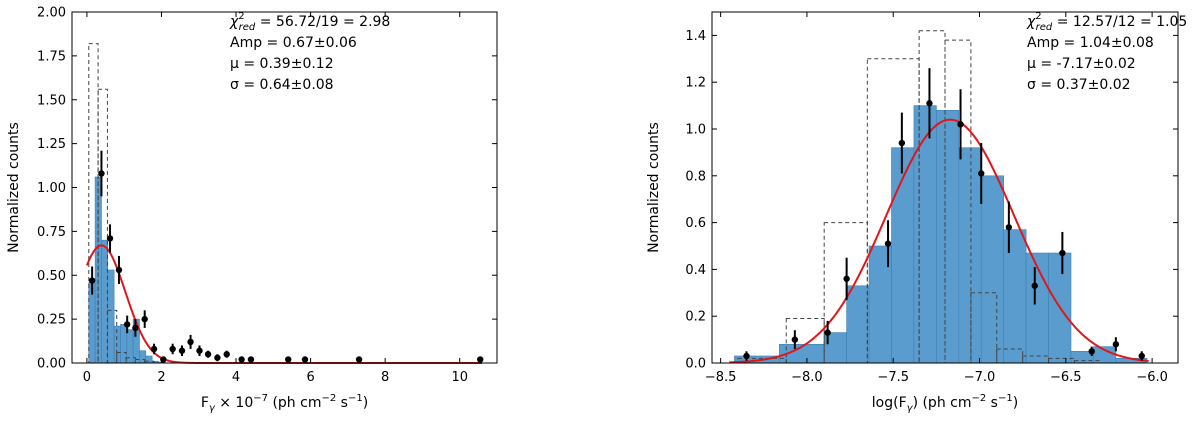 The image size is (1200, 421). What do you see at coordinates (236, 377) in the screenshot?
I see `x-tick-label: 4` at bounding box center [236, 377].